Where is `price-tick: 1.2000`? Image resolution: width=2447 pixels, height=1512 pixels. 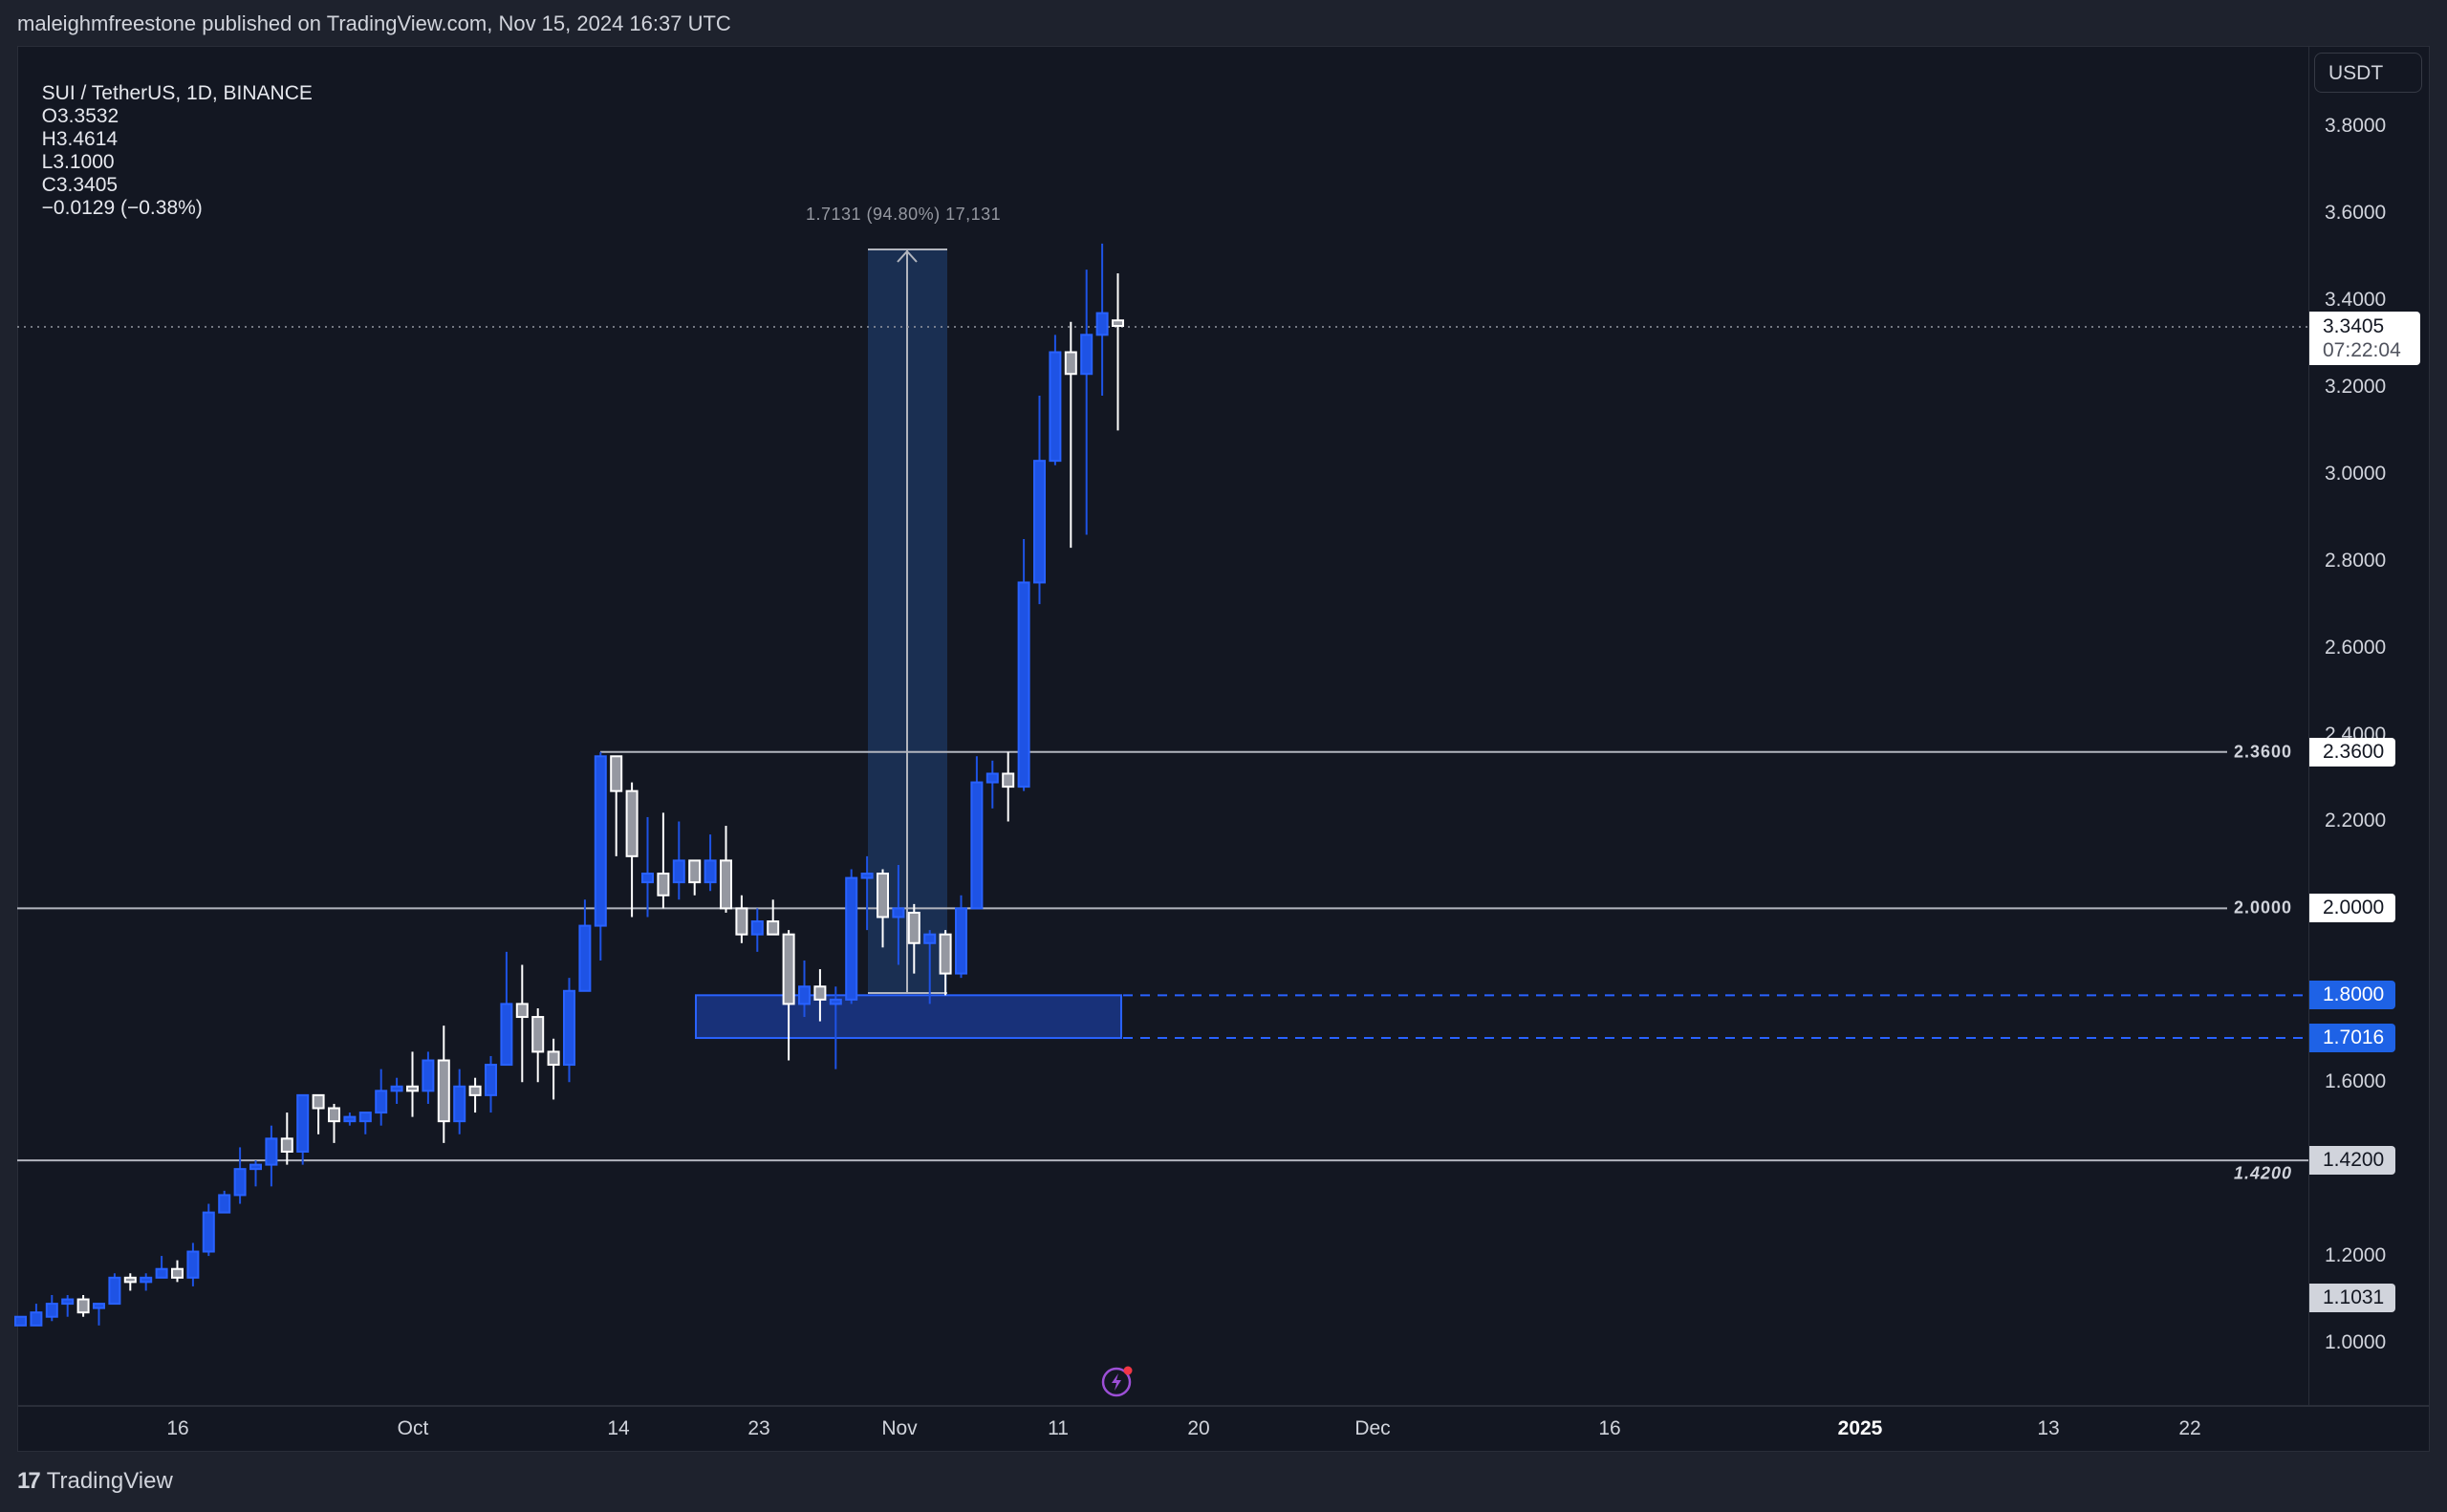 price-tick: 1.2000 is located at coordinates (2356, 1255).